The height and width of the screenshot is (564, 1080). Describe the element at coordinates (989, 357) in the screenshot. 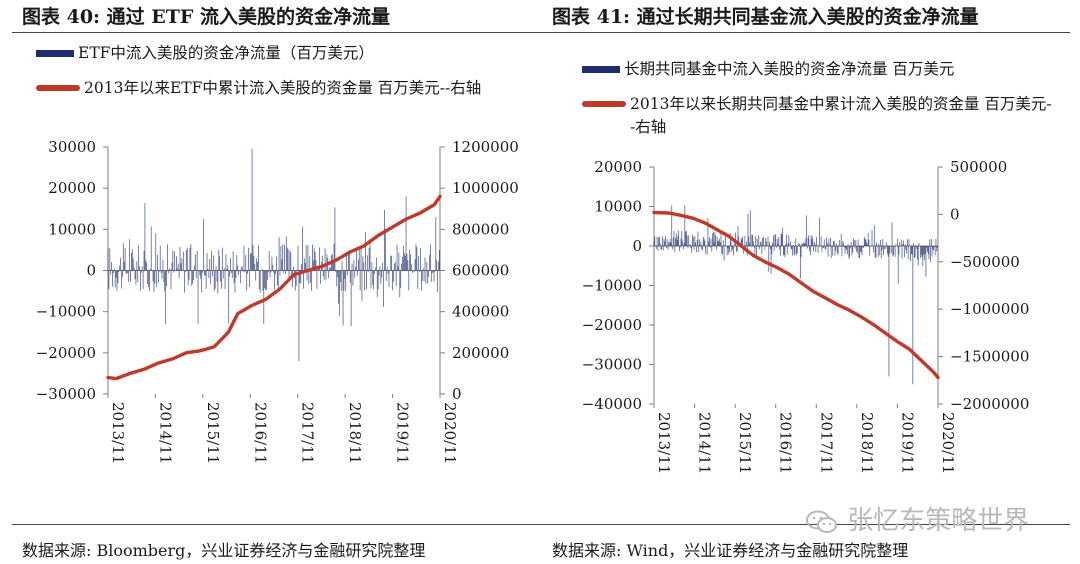

I see `right-tick-label: −1500000` at that location.